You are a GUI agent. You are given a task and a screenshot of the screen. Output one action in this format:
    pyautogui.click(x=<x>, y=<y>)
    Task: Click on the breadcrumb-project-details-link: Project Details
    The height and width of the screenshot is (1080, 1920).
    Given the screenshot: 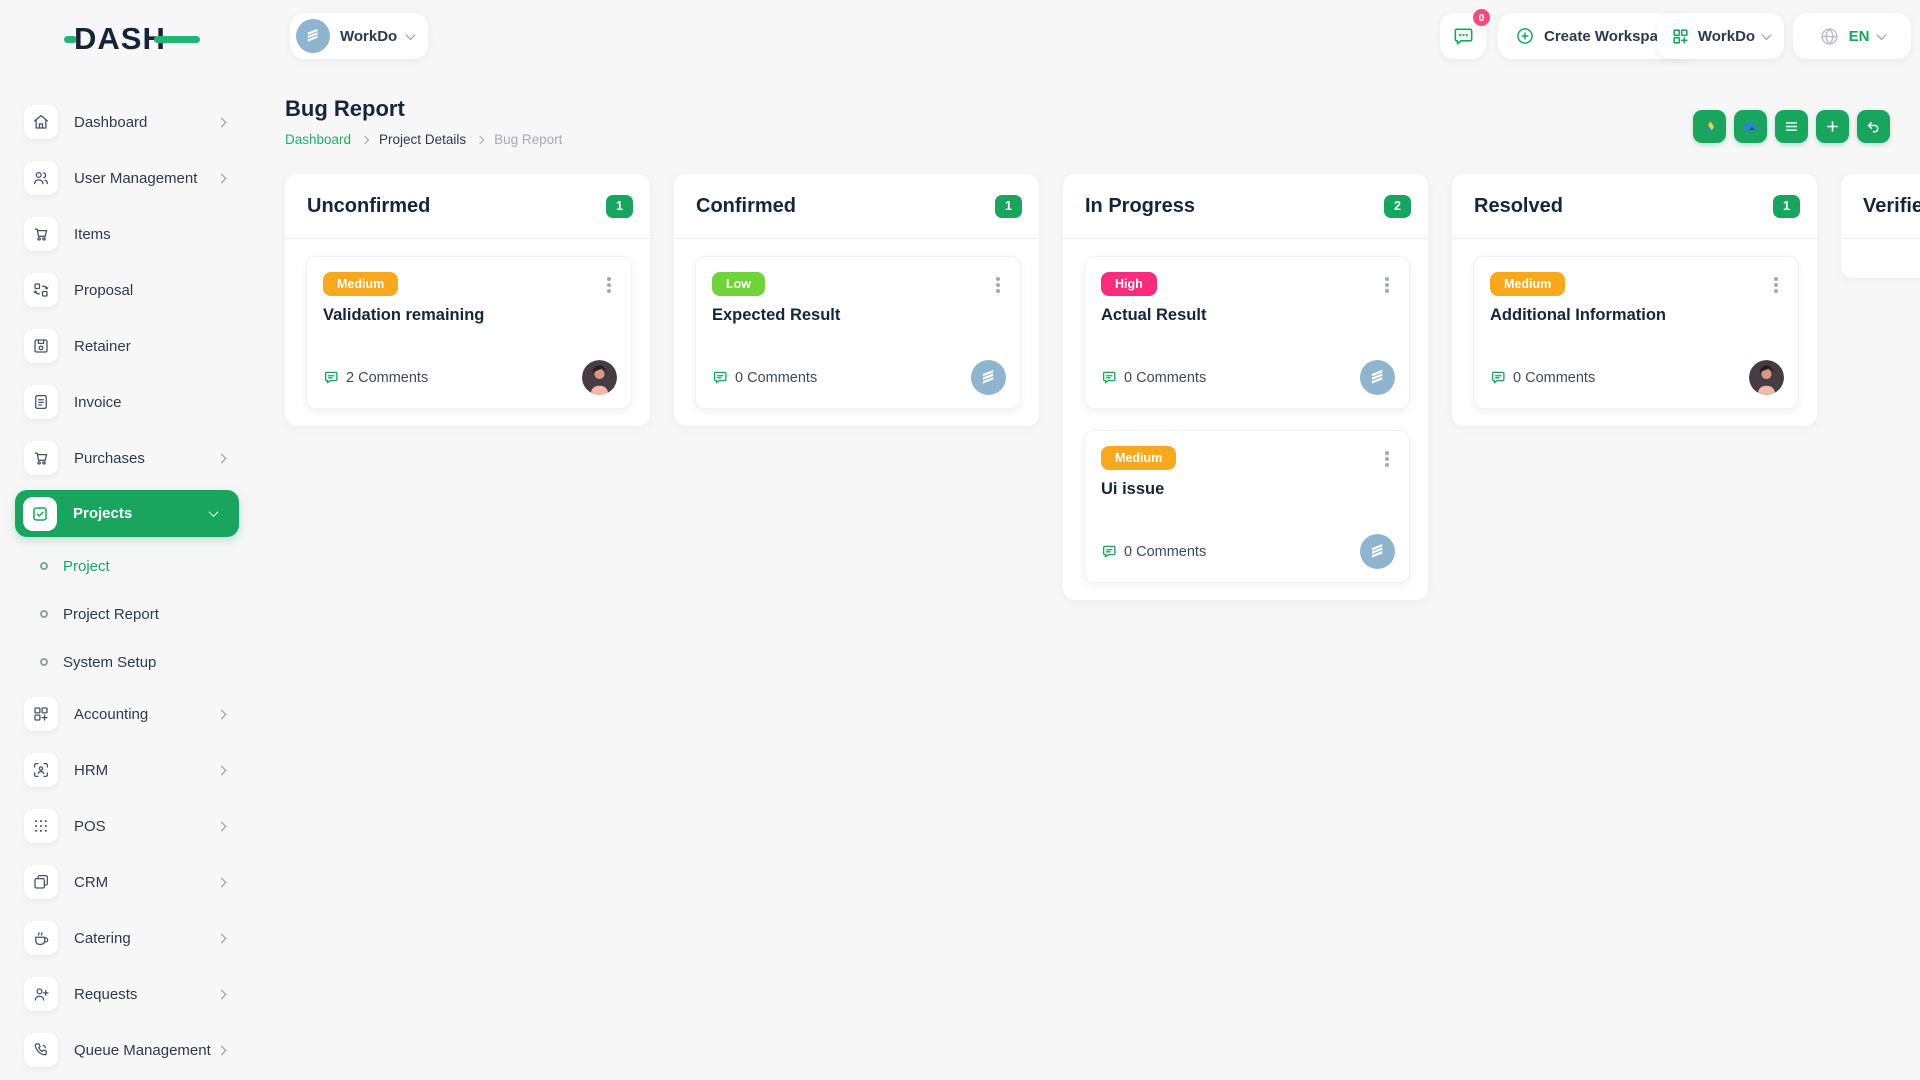 What is the action you would take?
    pyautogui.click(x=423, y=139)
    